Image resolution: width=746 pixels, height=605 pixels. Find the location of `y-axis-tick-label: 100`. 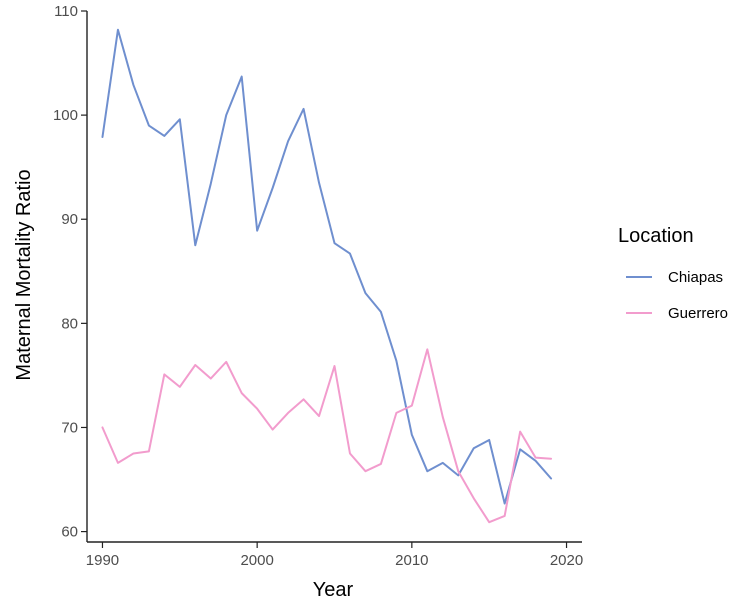

y-axis-tick-label: 100 is located at coordinates (65, 115).